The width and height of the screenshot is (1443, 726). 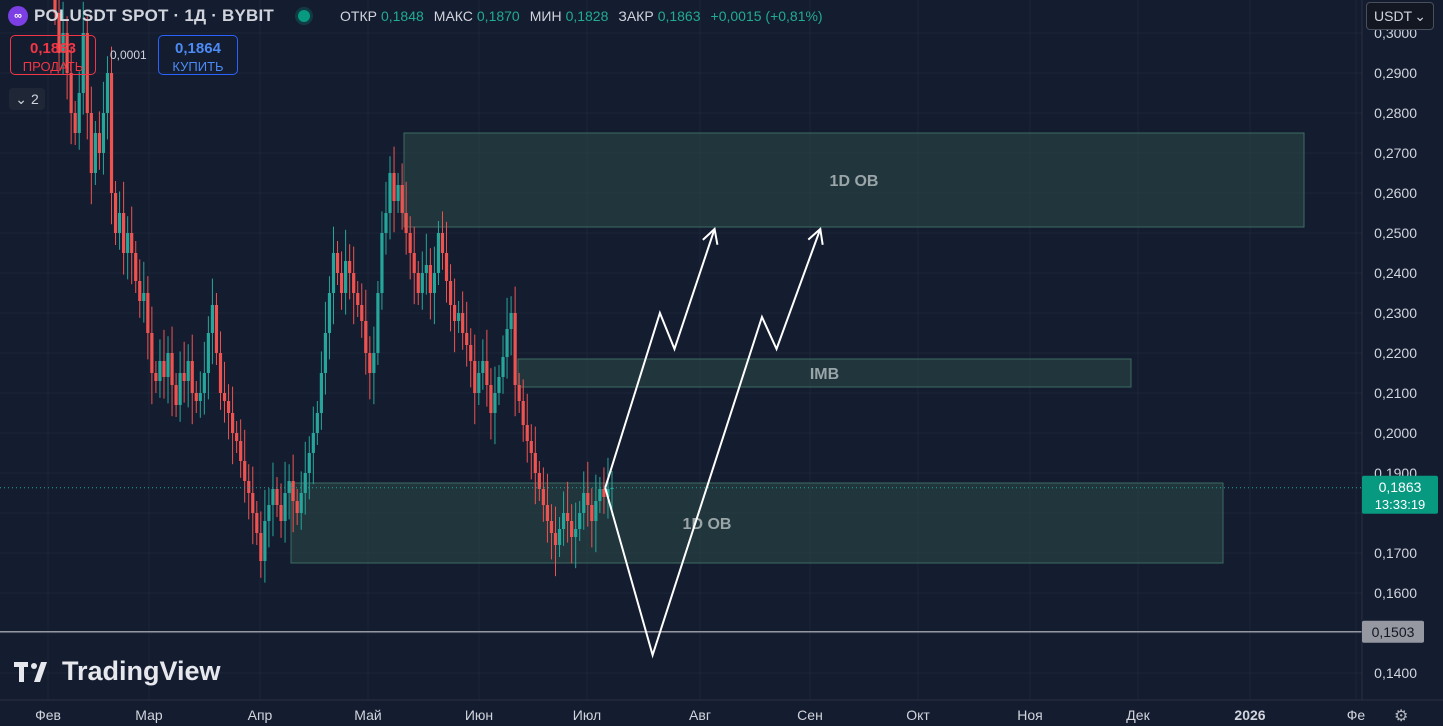 I want to click on x-tick-label: Окт, so click(x=918, y=715).